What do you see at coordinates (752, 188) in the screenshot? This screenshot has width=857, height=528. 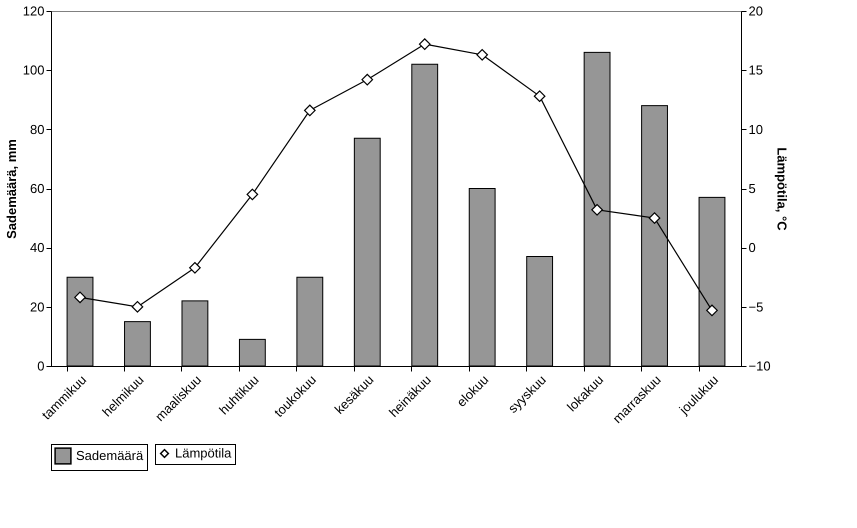 I see `y2-tick-label: 5` at bounding box center [752, 188].